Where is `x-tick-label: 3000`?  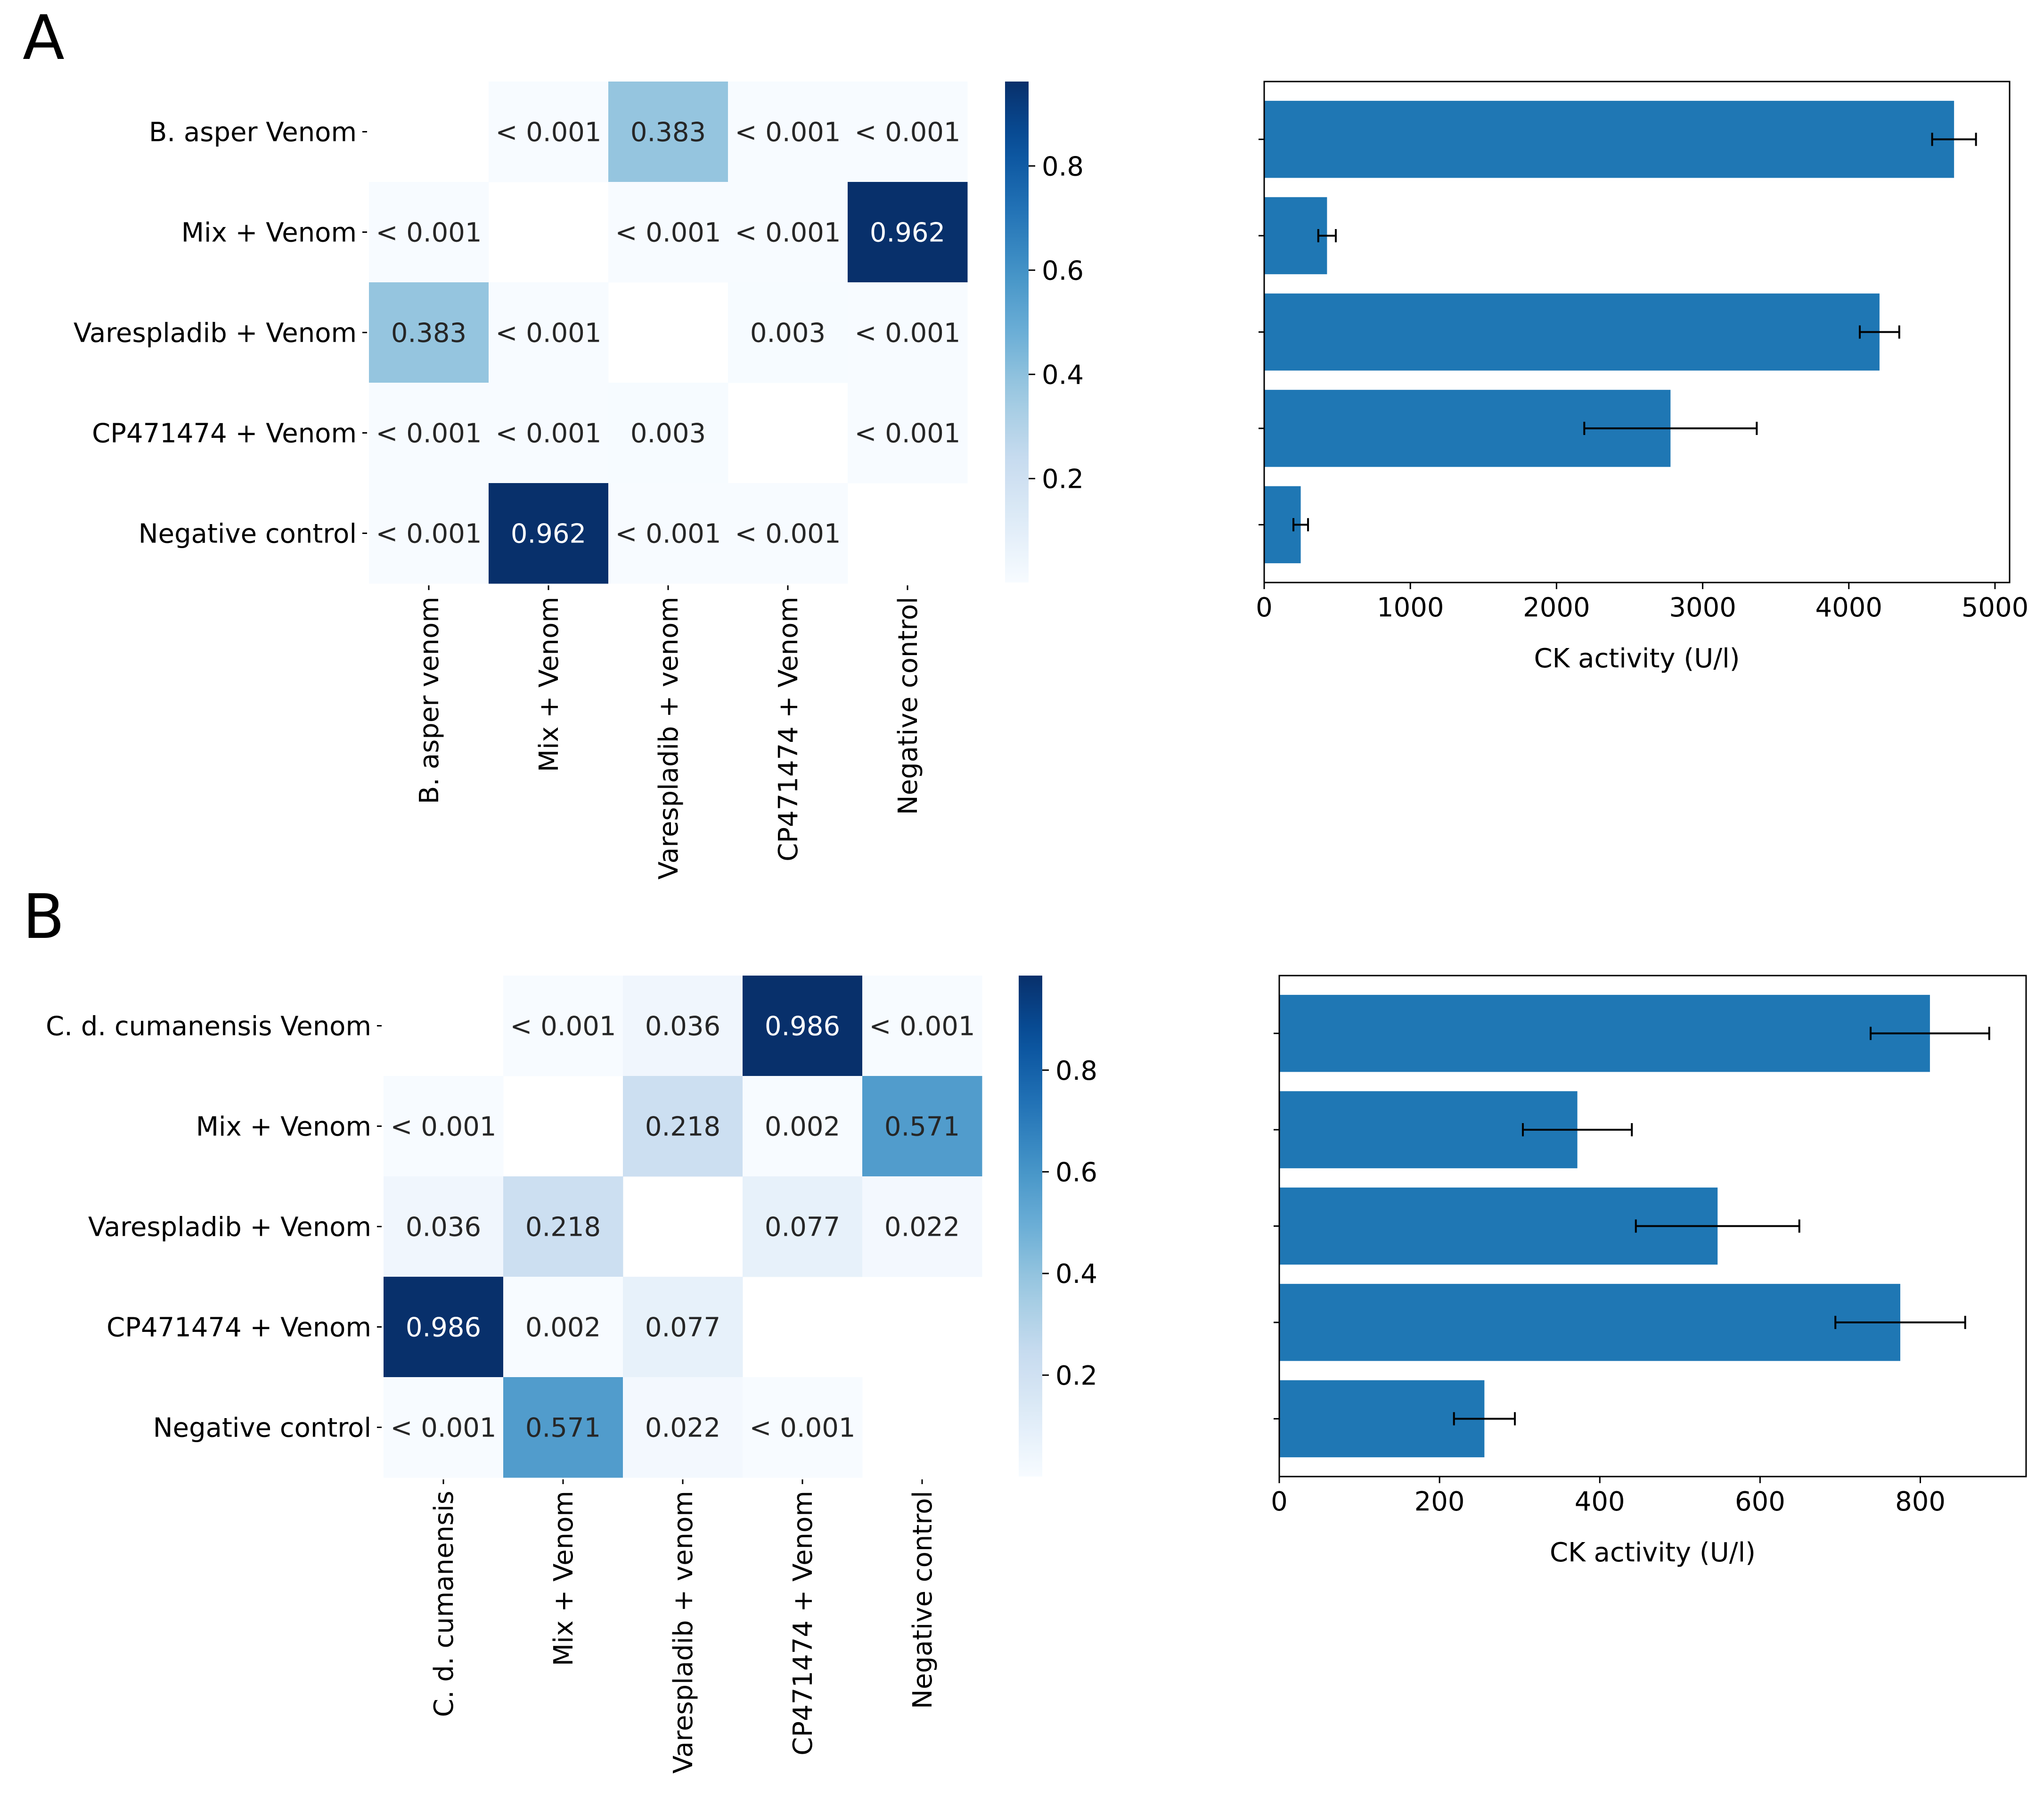 x-tick-label: 3000 is located at coordinates (1702, 607).